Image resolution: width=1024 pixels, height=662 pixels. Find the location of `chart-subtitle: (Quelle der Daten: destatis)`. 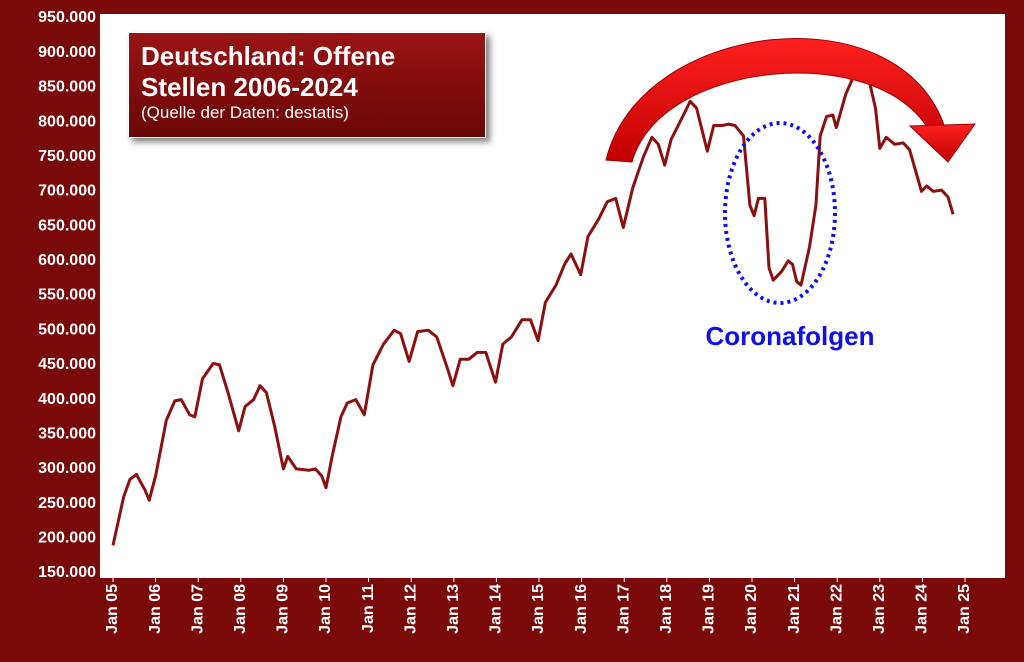

chart-subtitle: (Quelle der Daten: destatis) is located at coordinates (245, 112).